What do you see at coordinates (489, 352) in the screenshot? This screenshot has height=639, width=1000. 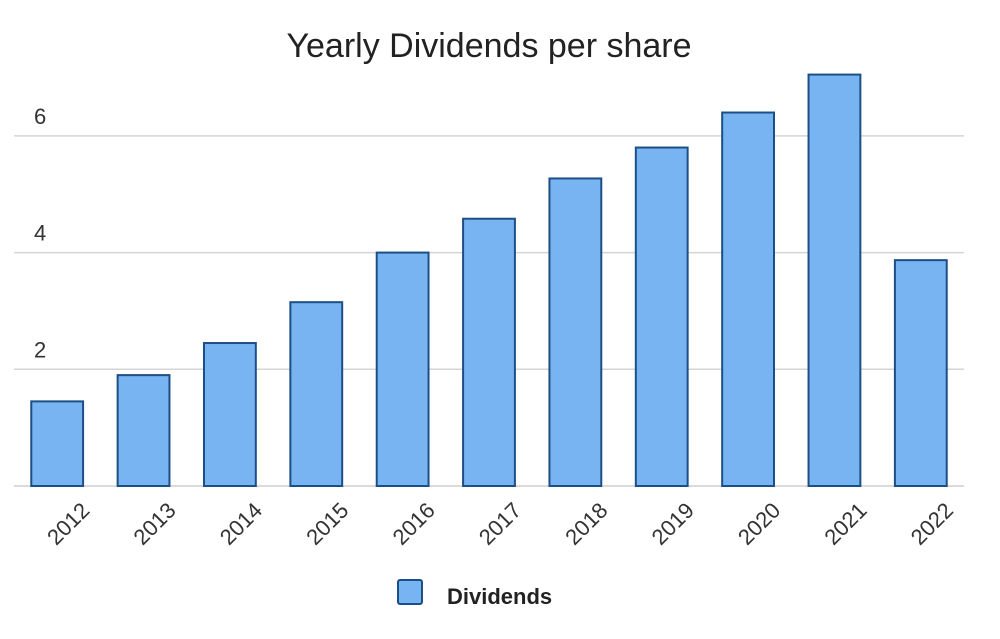 I see `bar-2017` at bounding box center [489, 352].